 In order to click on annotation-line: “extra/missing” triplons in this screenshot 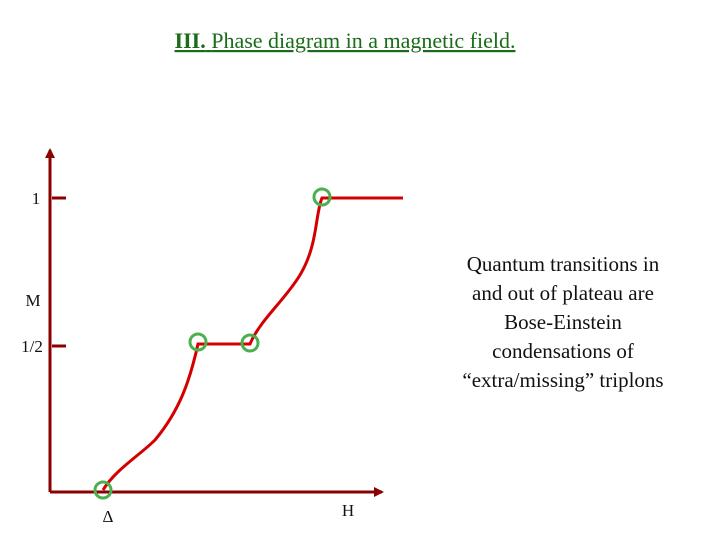, I will do `click(562, 380)`.